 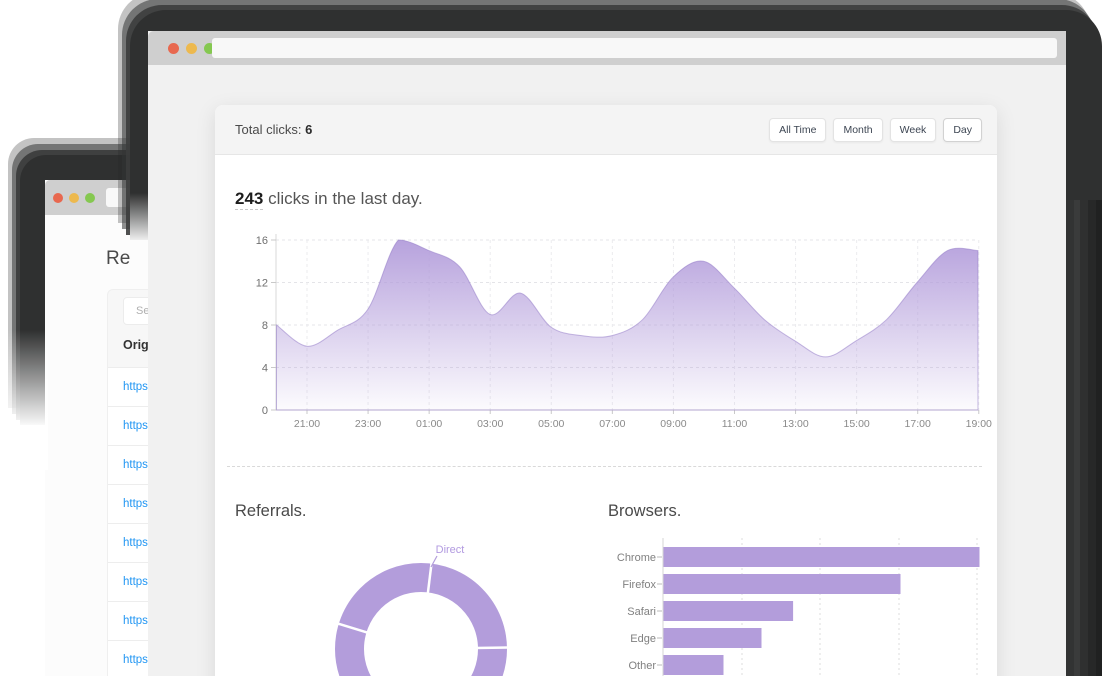 What do you see at coordinates (962, 129) in the screenshot?
I see `day-button: Day` at bounding box center [962, 129].